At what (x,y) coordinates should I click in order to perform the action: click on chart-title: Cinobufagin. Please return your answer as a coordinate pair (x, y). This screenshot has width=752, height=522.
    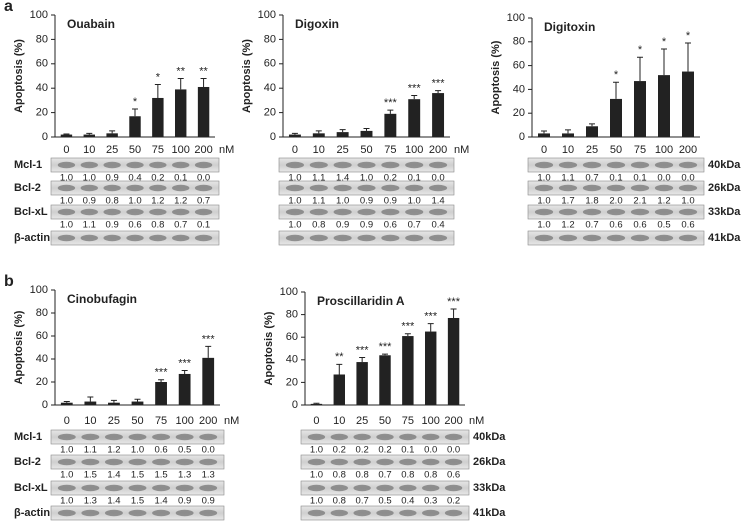
    Looking at the image, I should click on (102, 299).